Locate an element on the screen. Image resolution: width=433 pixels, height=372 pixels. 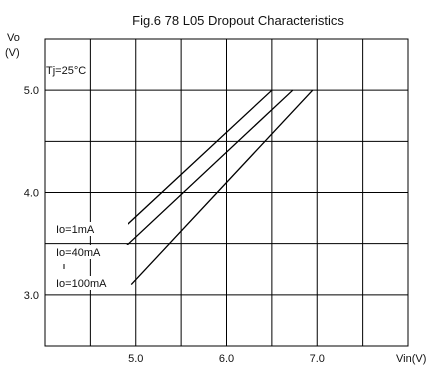
series-labels: Io=1mA Io=40mA Io=100mA is located at coordinates (90, 256).